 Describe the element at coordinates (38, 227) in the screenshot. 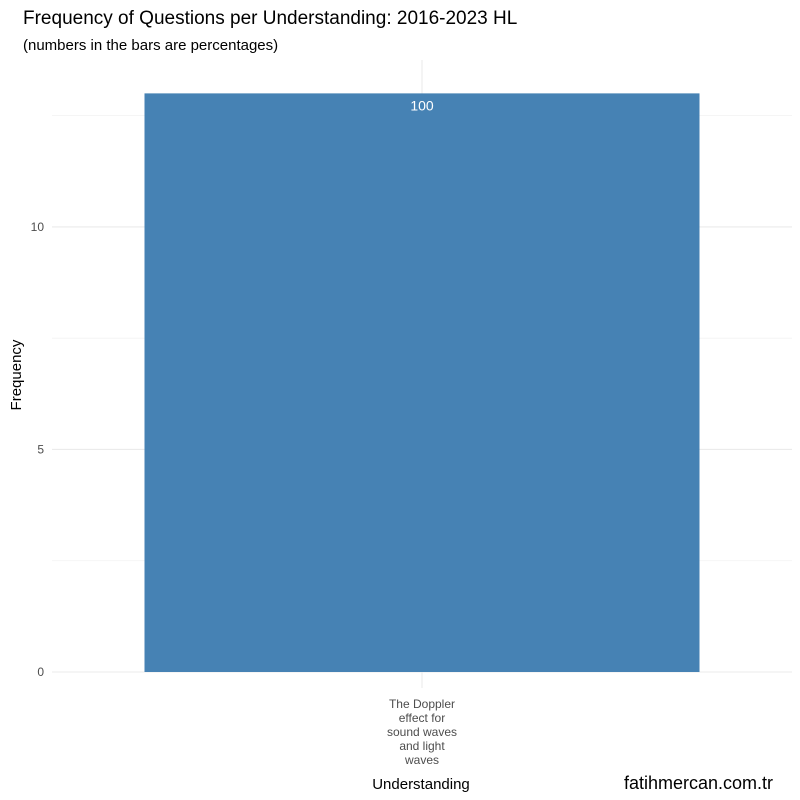

I see `y-tick-label: 10` at that location.